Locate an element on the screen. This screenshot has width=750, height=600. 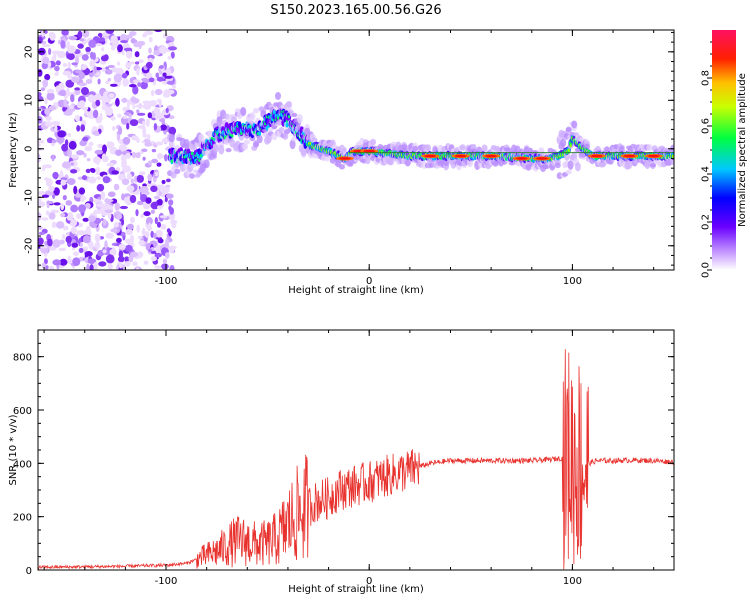
spectrogram-ytick-label: 10 is located at coordinates (29, 100).